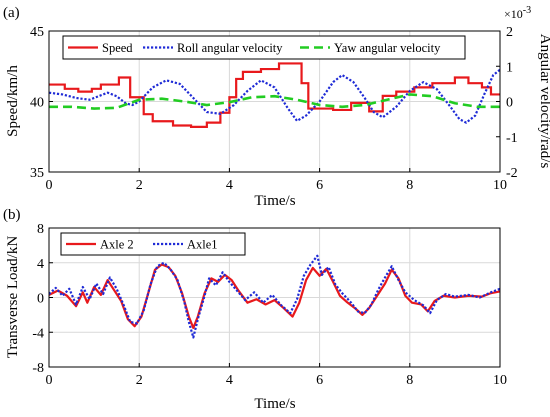  I want to click on y-tick-label: 8, so click(40, 229).